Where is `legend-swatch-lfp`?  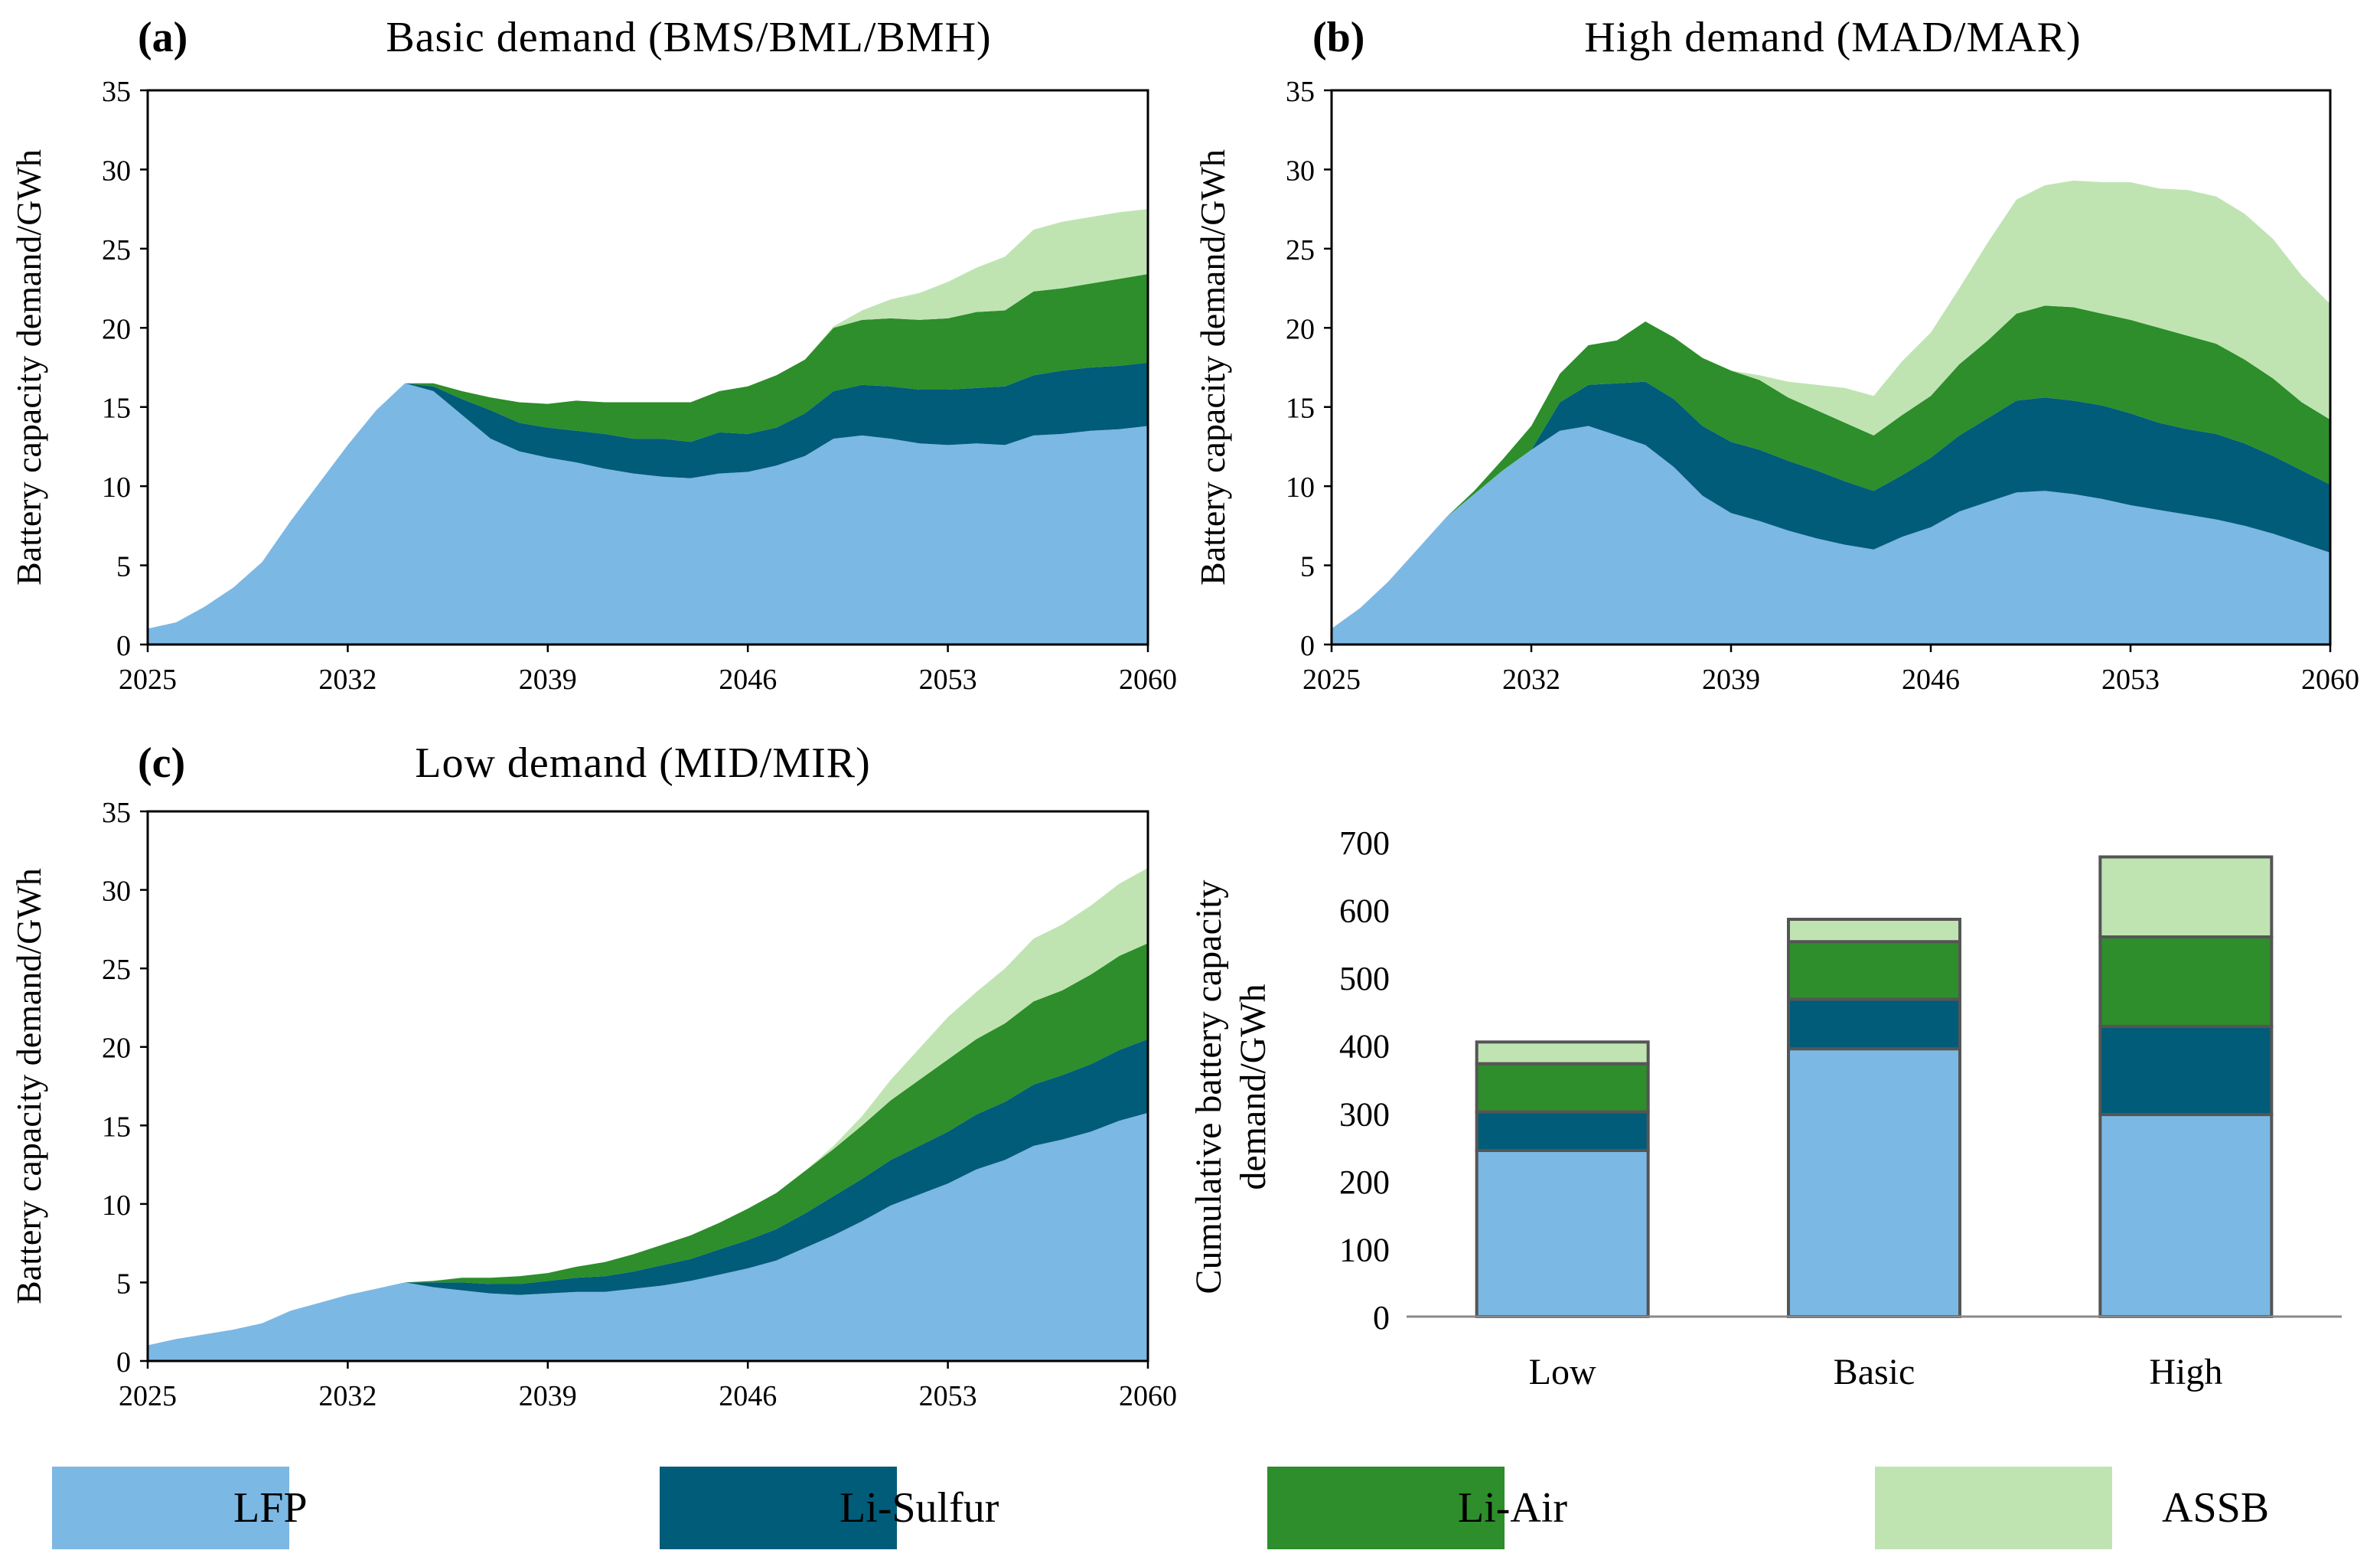
legend-swatch-lfp is located at coordinates (170, 1508).